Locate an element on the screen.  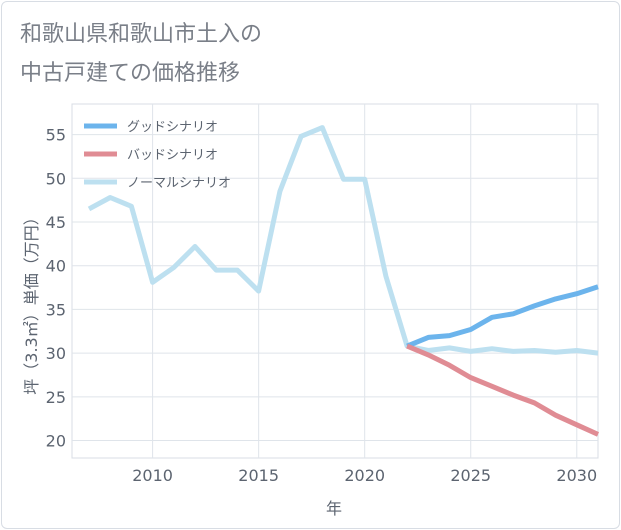
x-tick-labels: 2010 2015 2020 2025 2030 is located at coordinates (364, 475).